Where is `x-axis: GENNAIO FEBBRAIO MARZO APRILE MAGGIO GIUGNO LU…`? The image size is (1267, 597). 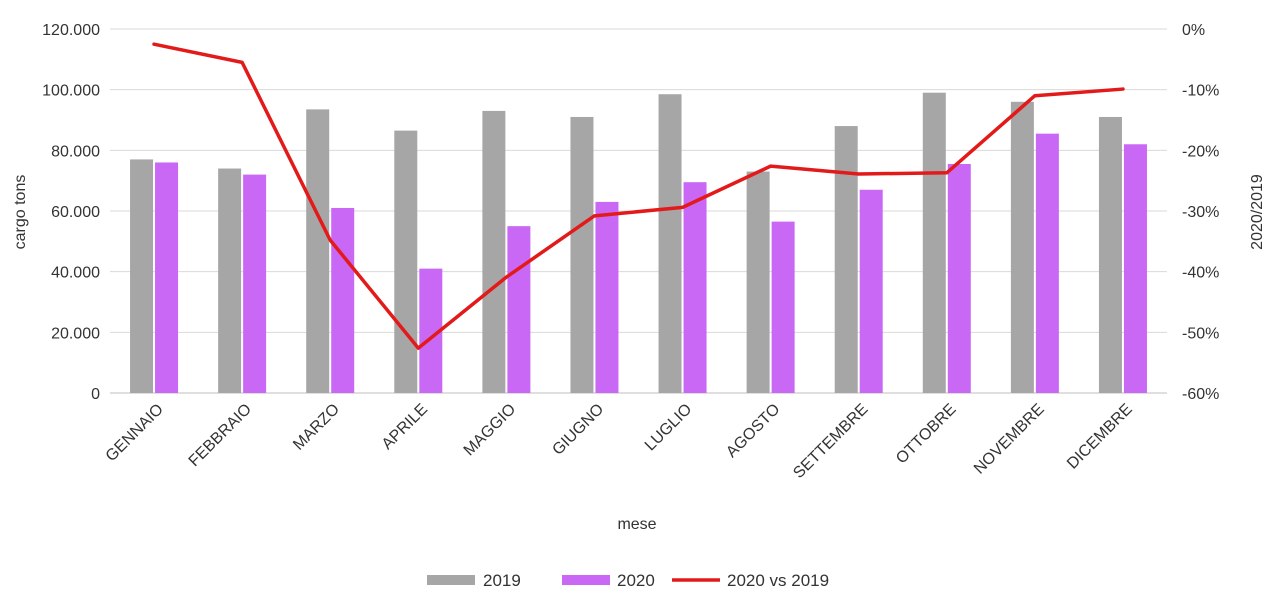 x-axis: GENNAIO FEBBRAIO MARZO APRILE MAGGIO GIUGNO LU… is located at coordinates (619, 441).